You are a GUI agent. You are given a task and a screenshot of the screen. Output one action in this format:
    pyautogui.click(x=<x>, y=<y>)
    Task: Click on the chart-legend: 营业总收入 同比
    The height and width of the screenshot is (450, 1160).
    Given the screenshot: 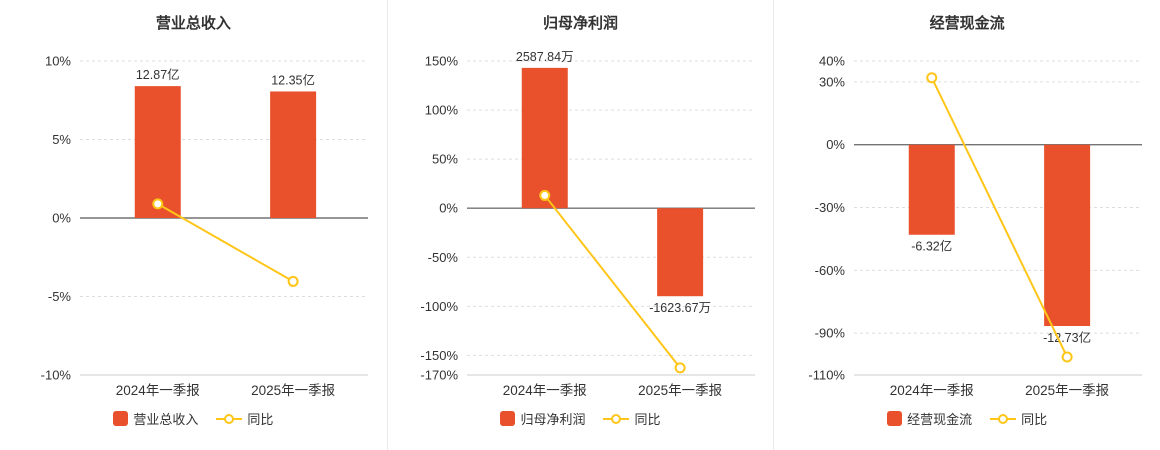 What is the action you would take?
    pyautogui.click(x=193, y=418)
    